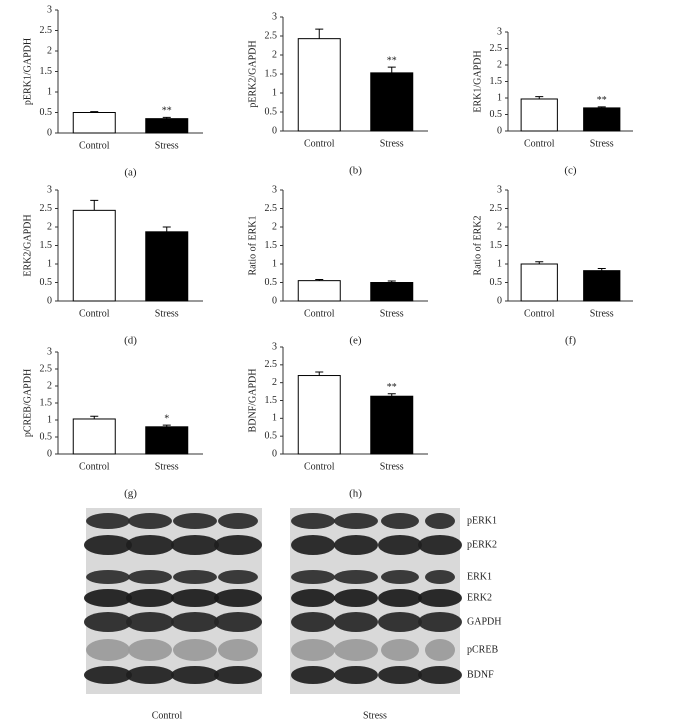 This screenshot has height=727, width=678. Describe the element at coordinates (482, 544) in the screenshot. I see `blot-row-label: pERK2` at that location.